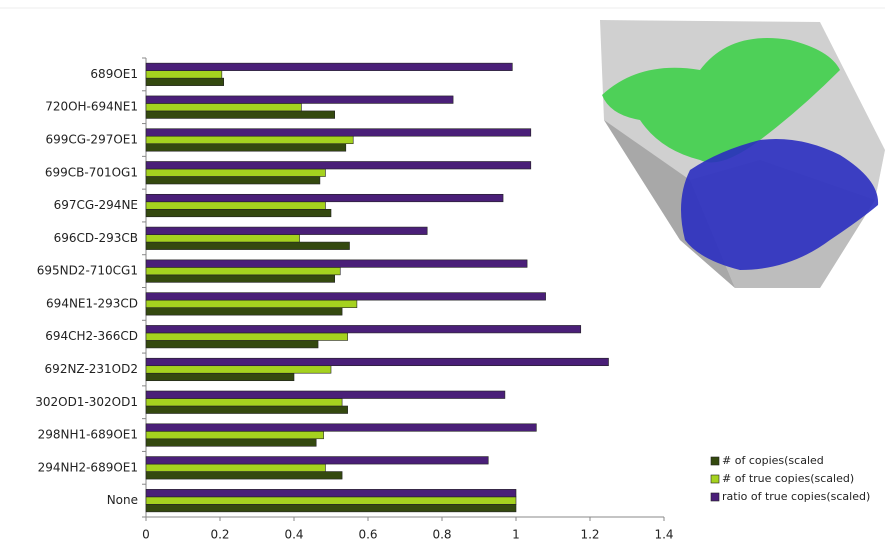 The width and height of the screenshot is (885, 543). Describe the element at coordinates (367, 535) in the screenshot. I see `x-tick-label: 0.6` at that location.